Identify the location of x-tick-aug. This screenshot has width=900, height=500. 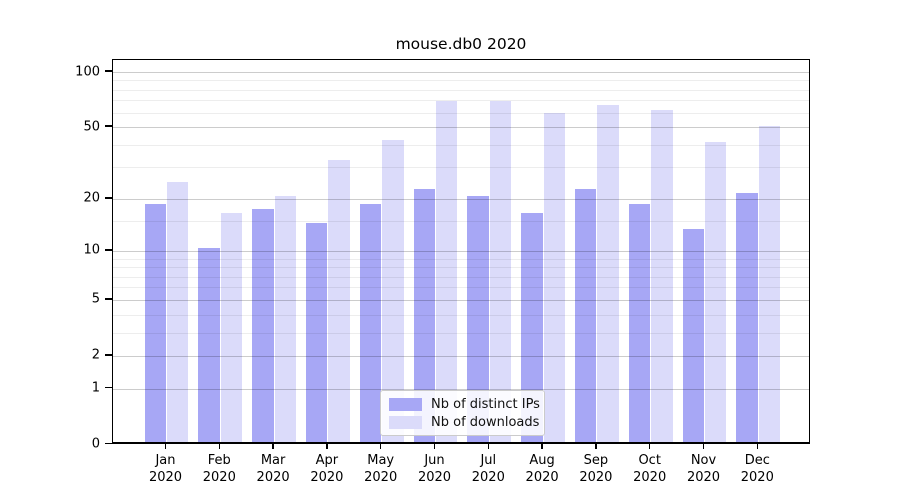
(542, 446).